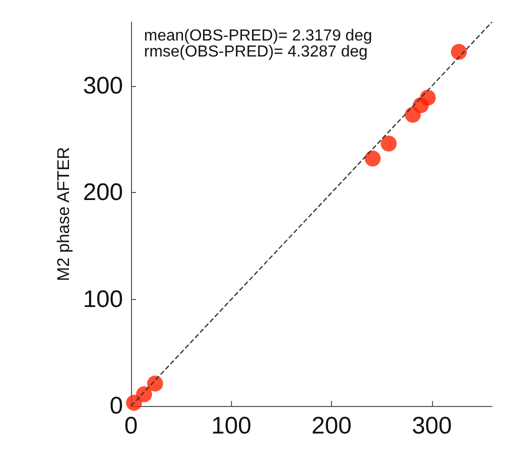 Image resolution: width=518 pixels, height=464 pixels. I want to click on x-tick-label: 300, so click(432, 426).